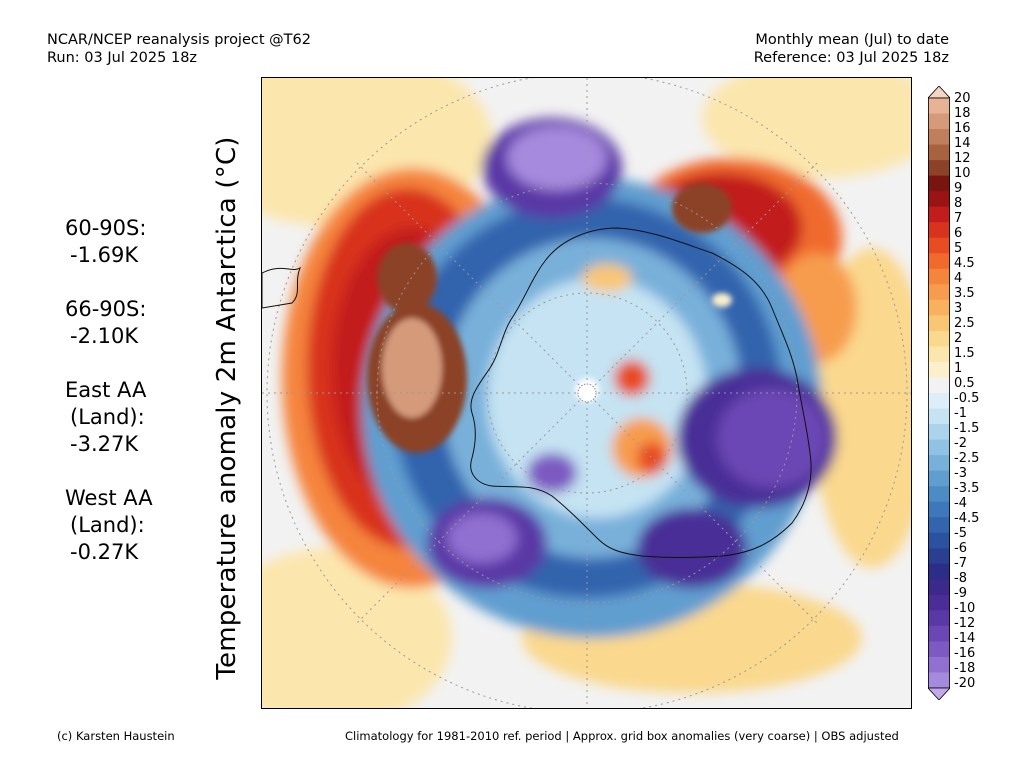 The width and height of the screenshot is (1024, 768). Describe the element at coordinates (958, 248) in the screenshot. I see `colorbar-tick-label: 5` at that location.